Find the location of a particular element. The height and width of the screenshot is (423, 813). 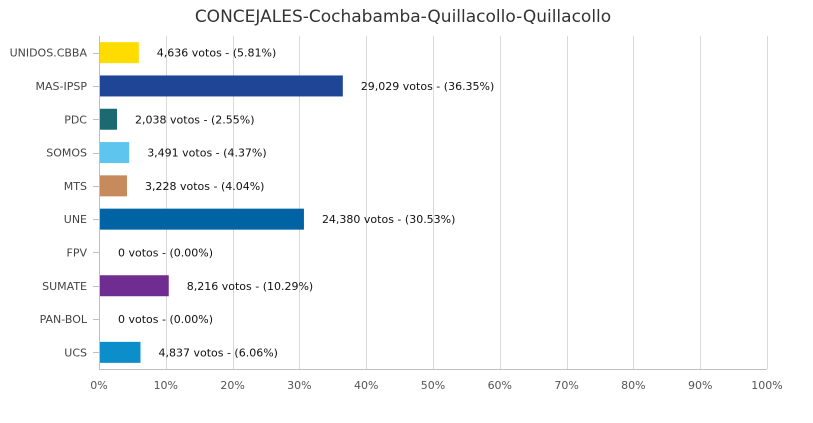

category-label: SUMATE is located at coordinates (64, 286).